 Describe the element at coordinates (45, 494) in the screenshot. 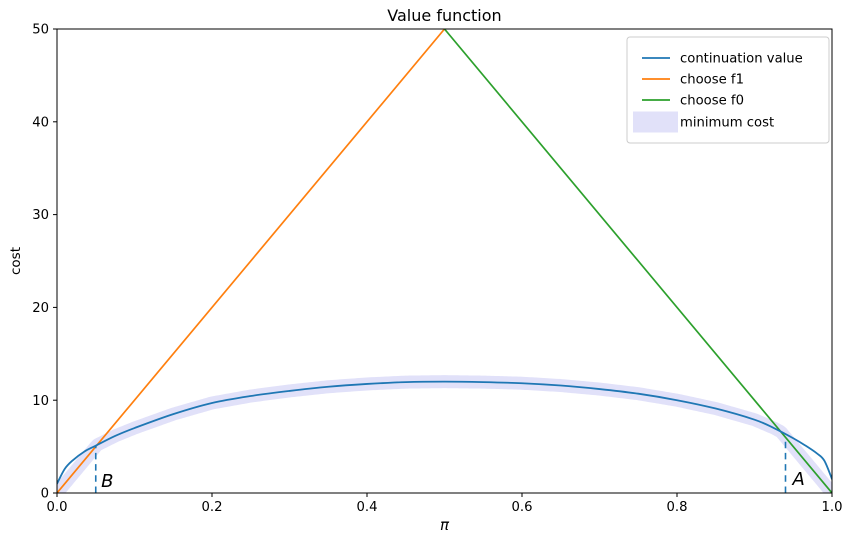

I see `y-tick-label: 0` at that location.